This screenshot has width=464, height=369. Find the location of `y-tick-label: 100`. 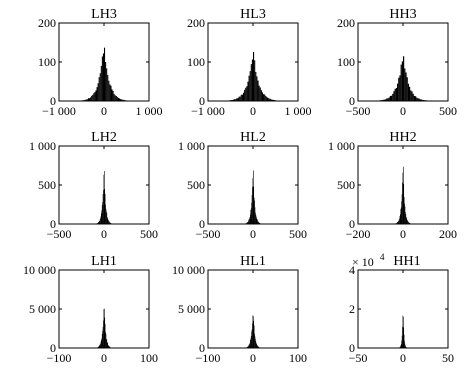

y-tick-label: 100 is located at coordinates (346, 62).